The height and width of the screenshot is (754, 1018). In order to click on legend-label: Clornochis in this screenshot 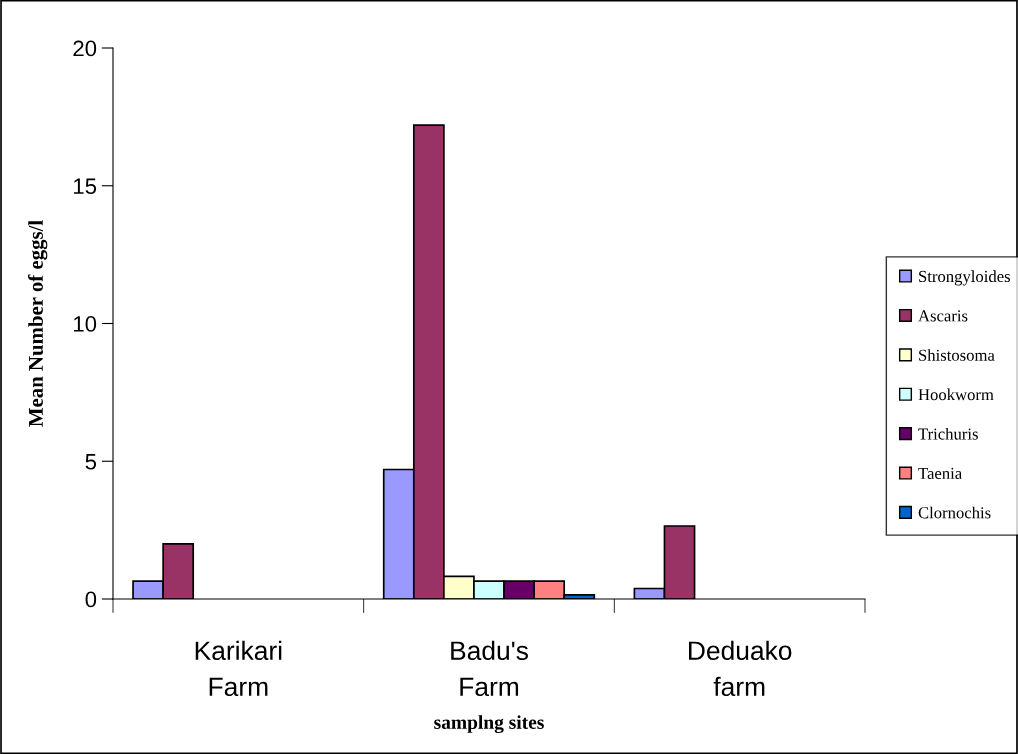, I will do `click(954, 512)`.